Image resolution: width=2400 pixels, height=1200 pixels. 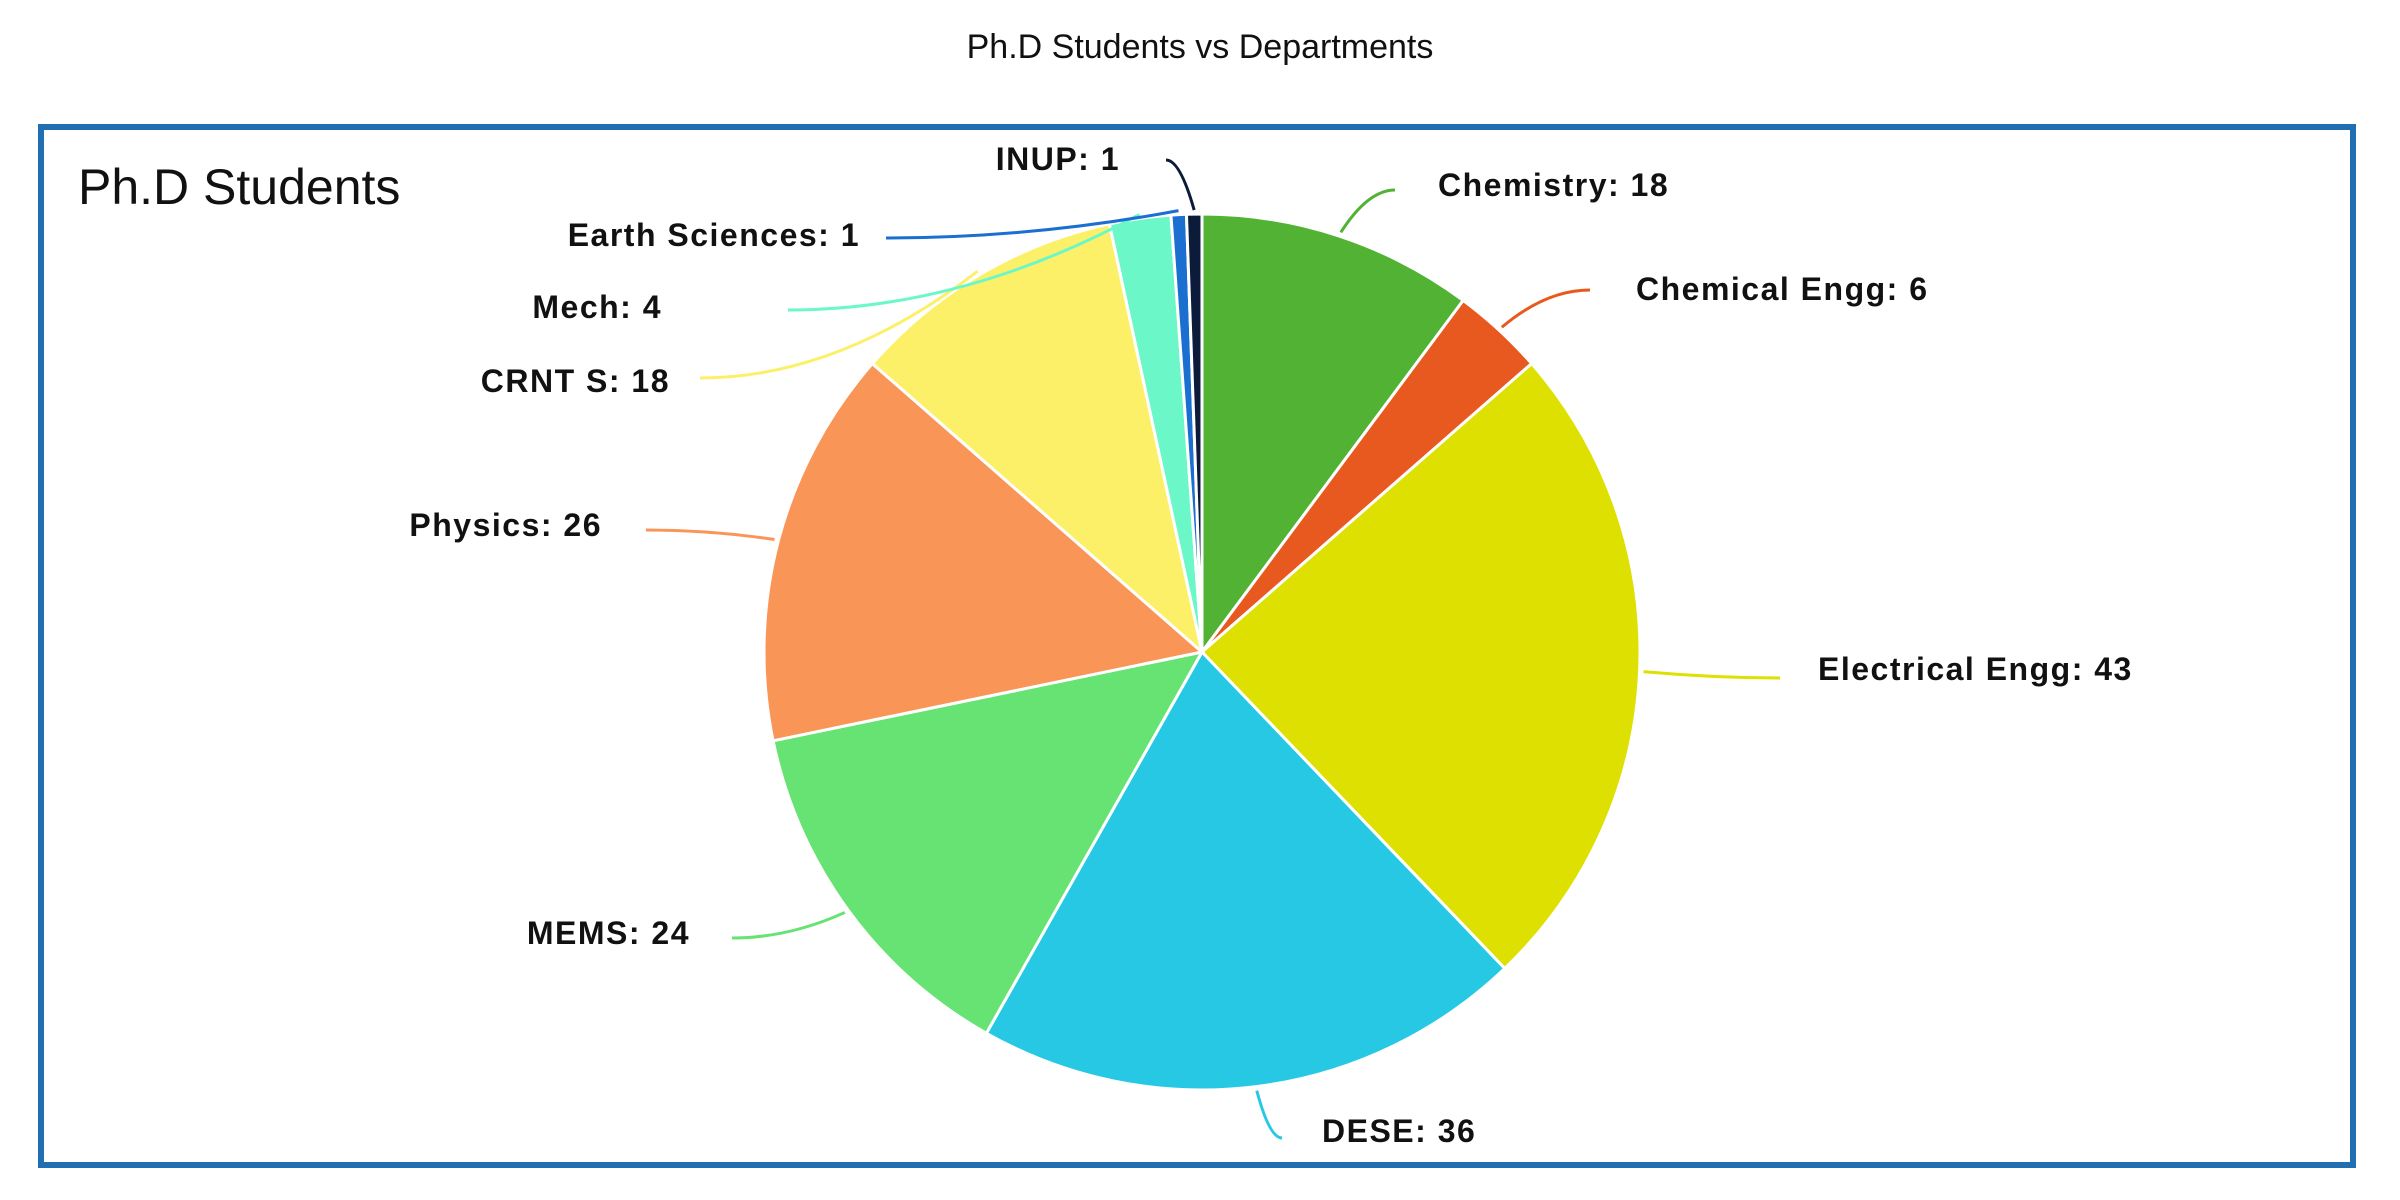 What do you see at coordinates (839, 325) in the screenshot?
I see `leader-line-crnts` at bounding box center [839, 325].